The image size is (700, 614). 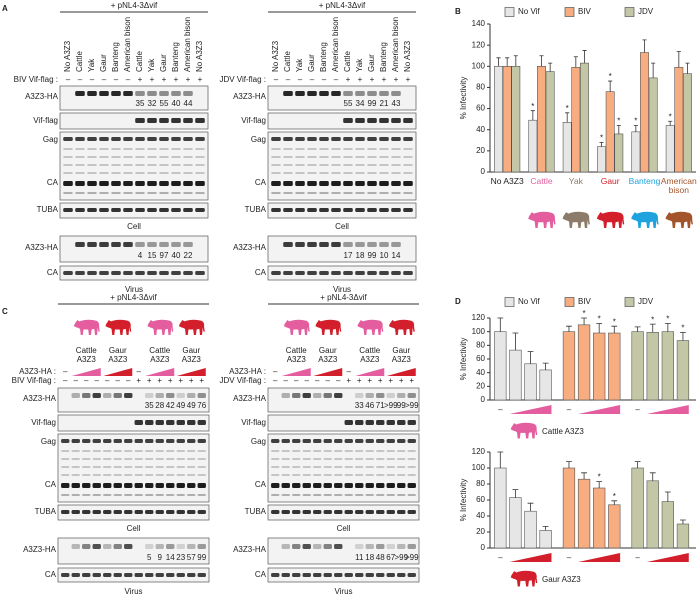 I want to click on lane-label: Banteng, so click(x=115, y=57).